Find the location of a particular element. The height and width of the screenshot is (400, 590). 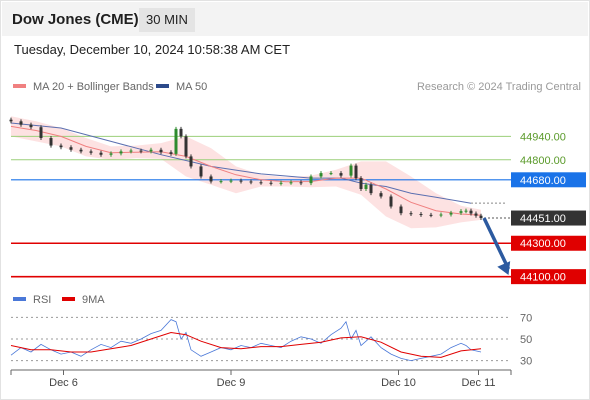

forecast-arrow-head is located at coordinates (504, 268).